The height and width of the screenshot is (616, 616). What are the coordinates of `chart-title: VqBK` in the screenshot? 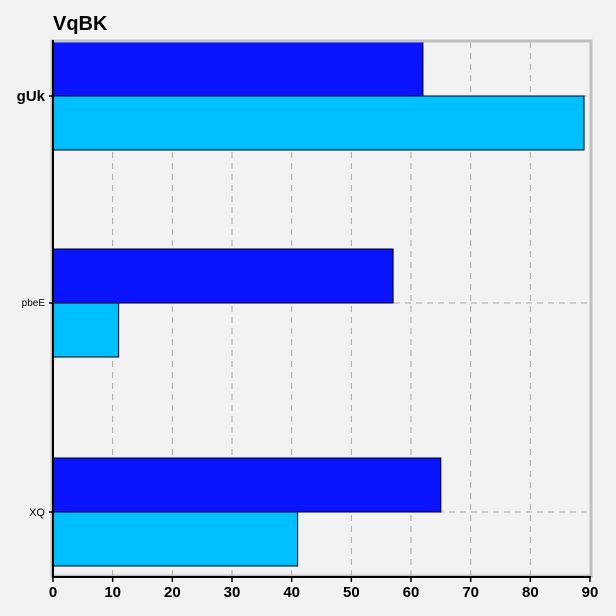 It's located at (80, 24).